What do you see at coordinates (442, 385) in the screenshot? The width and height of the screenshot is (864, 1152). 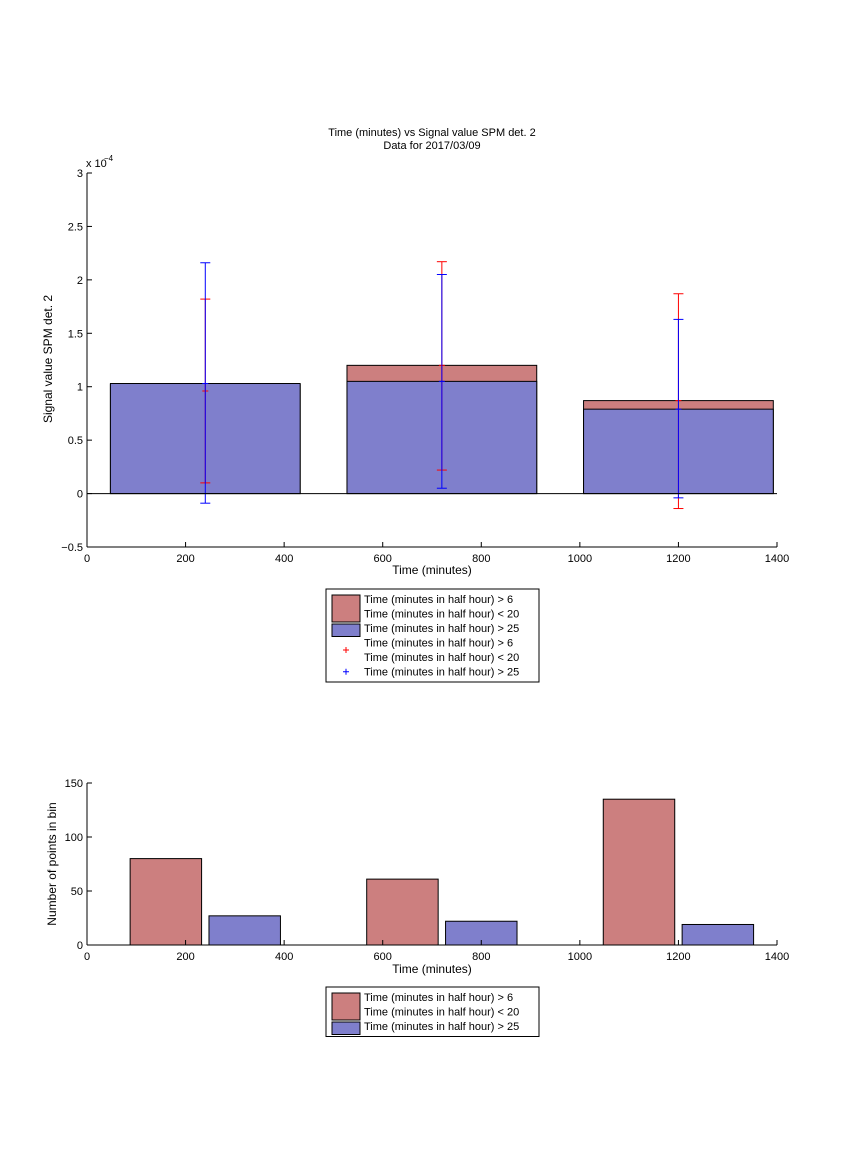 I see `error-bars` at bounding box center [442, 385].